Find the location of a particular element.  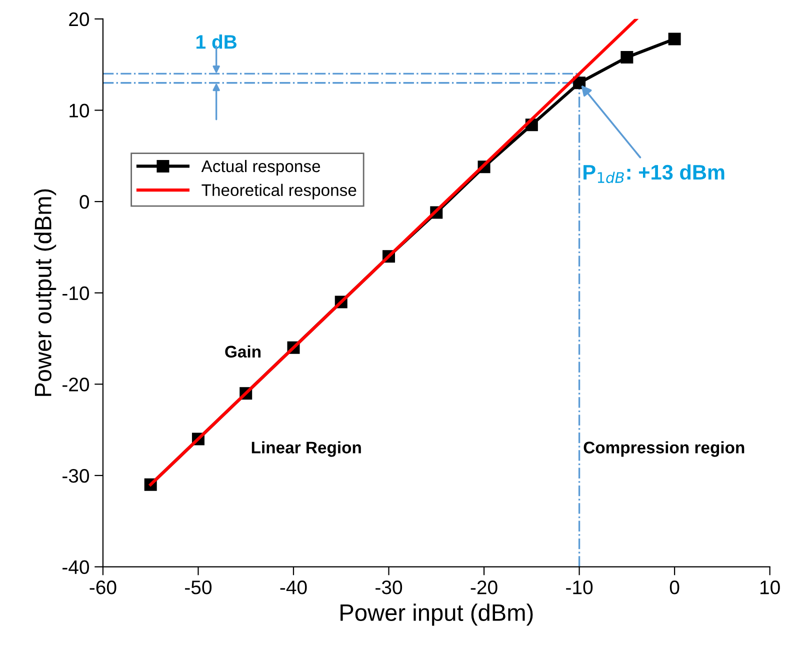

annotation: Compression region is located at coordinates (664, 449).